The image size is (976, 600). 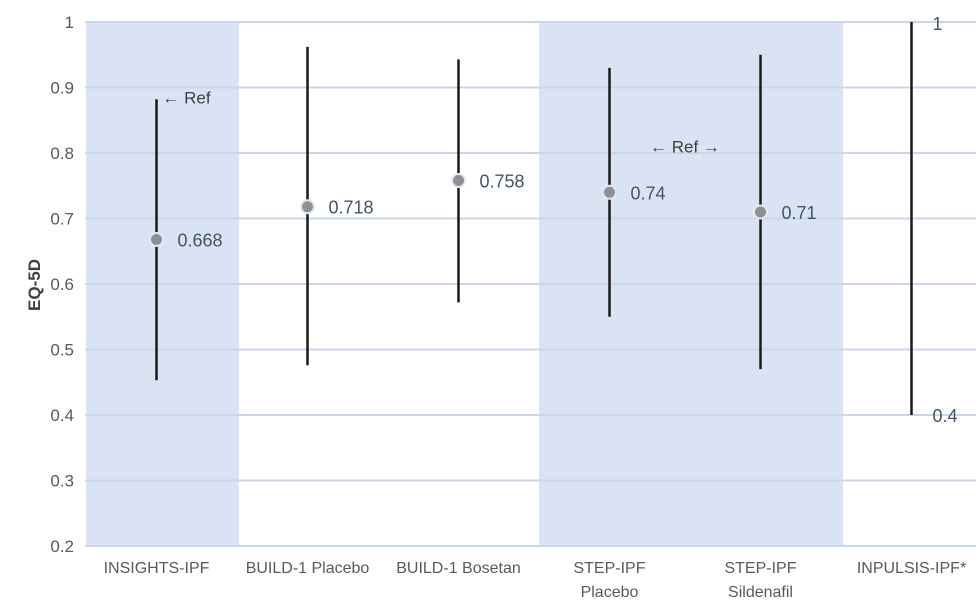 I want to click on y-tick-label: 1, so click(x=69, y=22).